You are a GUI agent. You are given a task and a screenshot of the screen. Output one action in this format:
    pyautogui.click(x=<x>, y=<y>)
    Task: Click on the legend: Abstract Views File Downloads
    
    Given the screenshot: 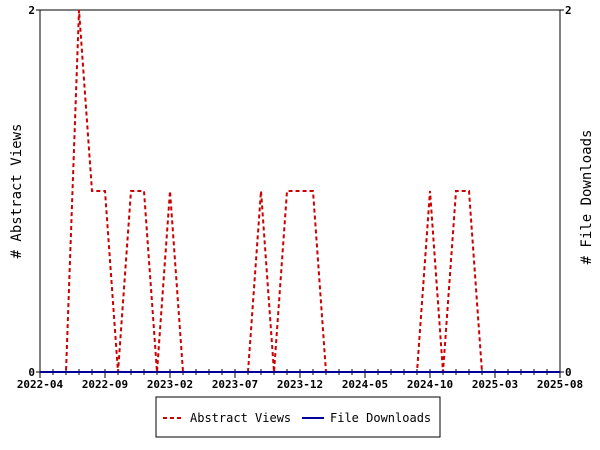 What is the action you would take?
    pyautogui.click(x=298, y=417)
    